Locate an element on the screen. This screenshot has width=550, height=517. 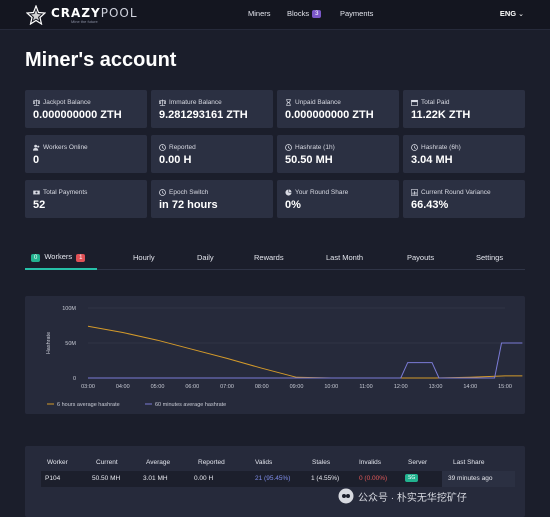
tab-hourly: Hourly is located at coordinates (144, 257).